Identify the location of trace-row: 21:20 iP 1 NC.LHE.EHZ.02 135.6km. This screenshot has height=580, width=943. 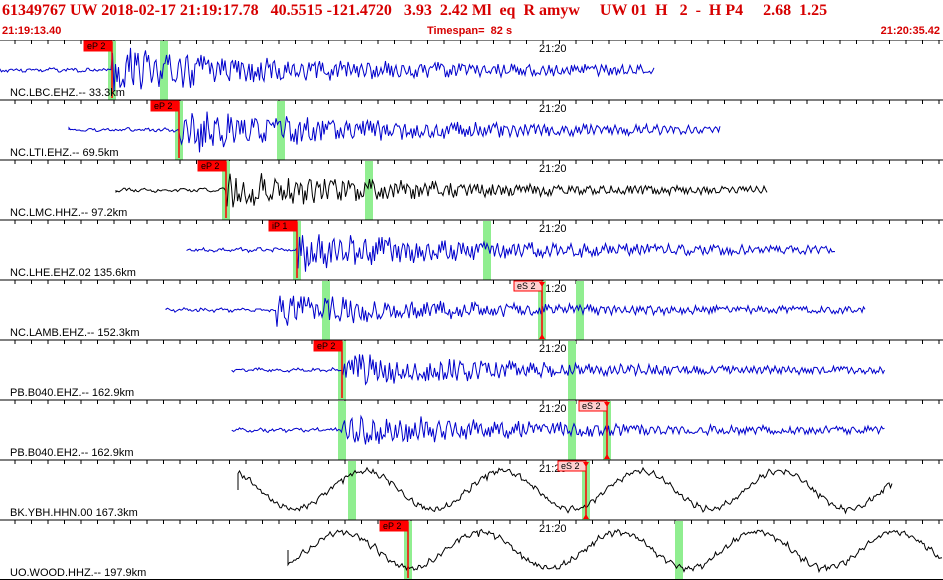
(471, 249).